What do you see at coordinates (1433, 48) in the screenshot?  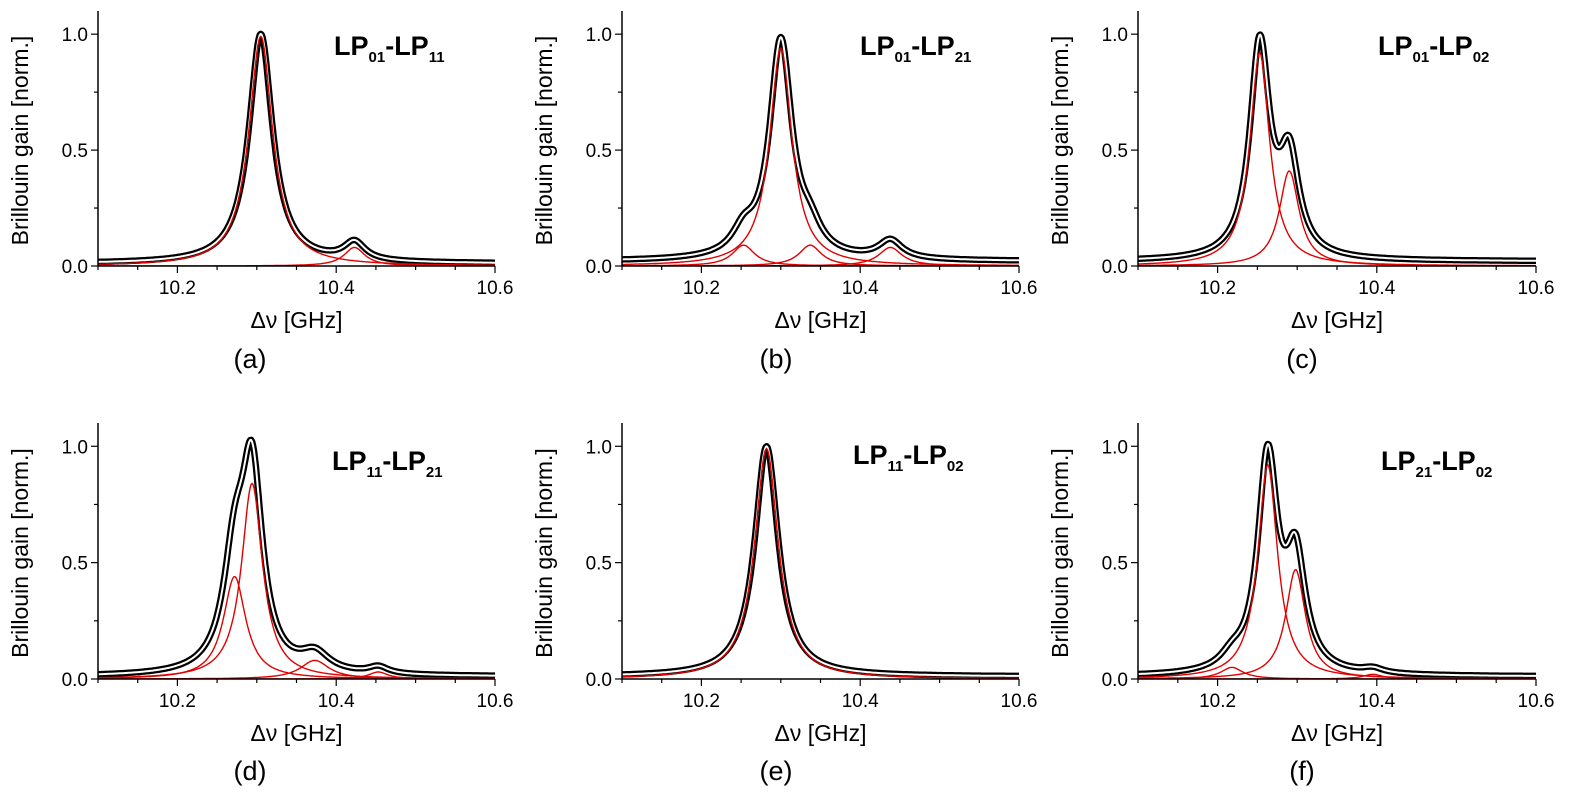 I see `mode-pair-title: LP01-LP02` at bounding box center [1433, 48].